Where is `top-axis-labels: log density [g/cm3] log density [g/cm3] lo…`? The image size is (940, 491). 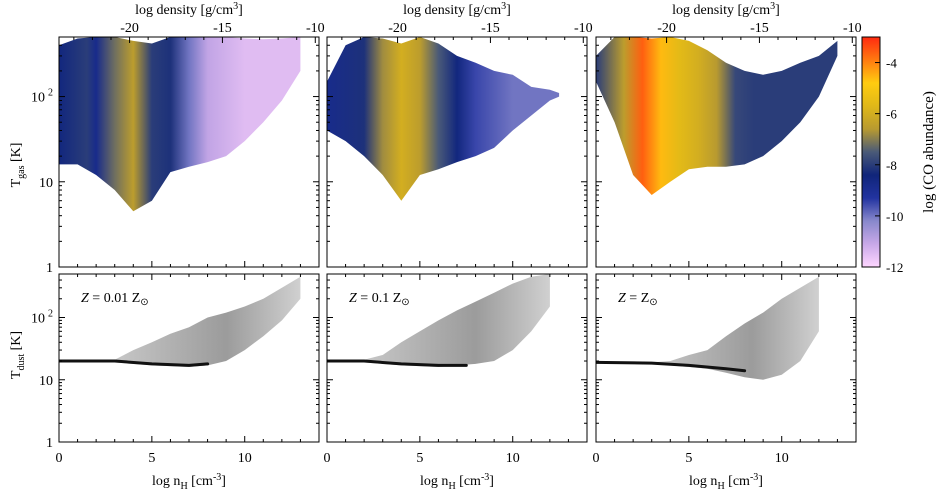
top-axis-labels: log density [g/cm3] log density [g/cm3] lo… is located at coordinates (457, 9).